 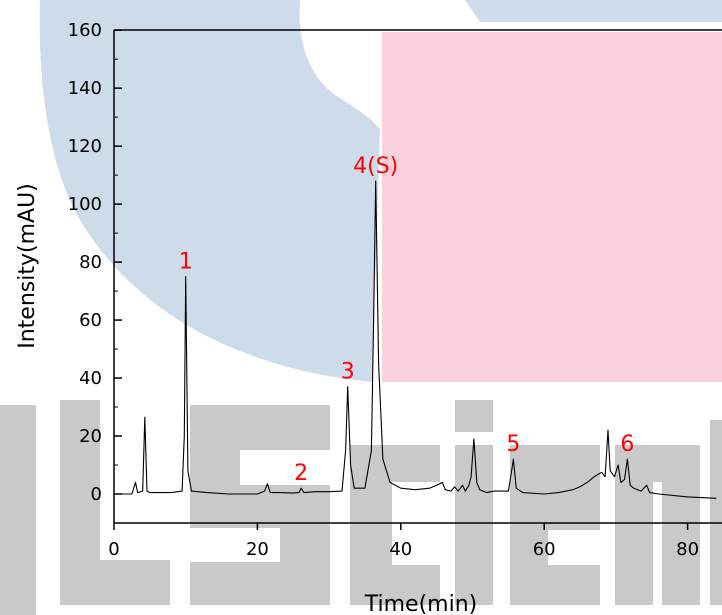 I want to click on y-tick-label: 20, so click(x=90, y=436).